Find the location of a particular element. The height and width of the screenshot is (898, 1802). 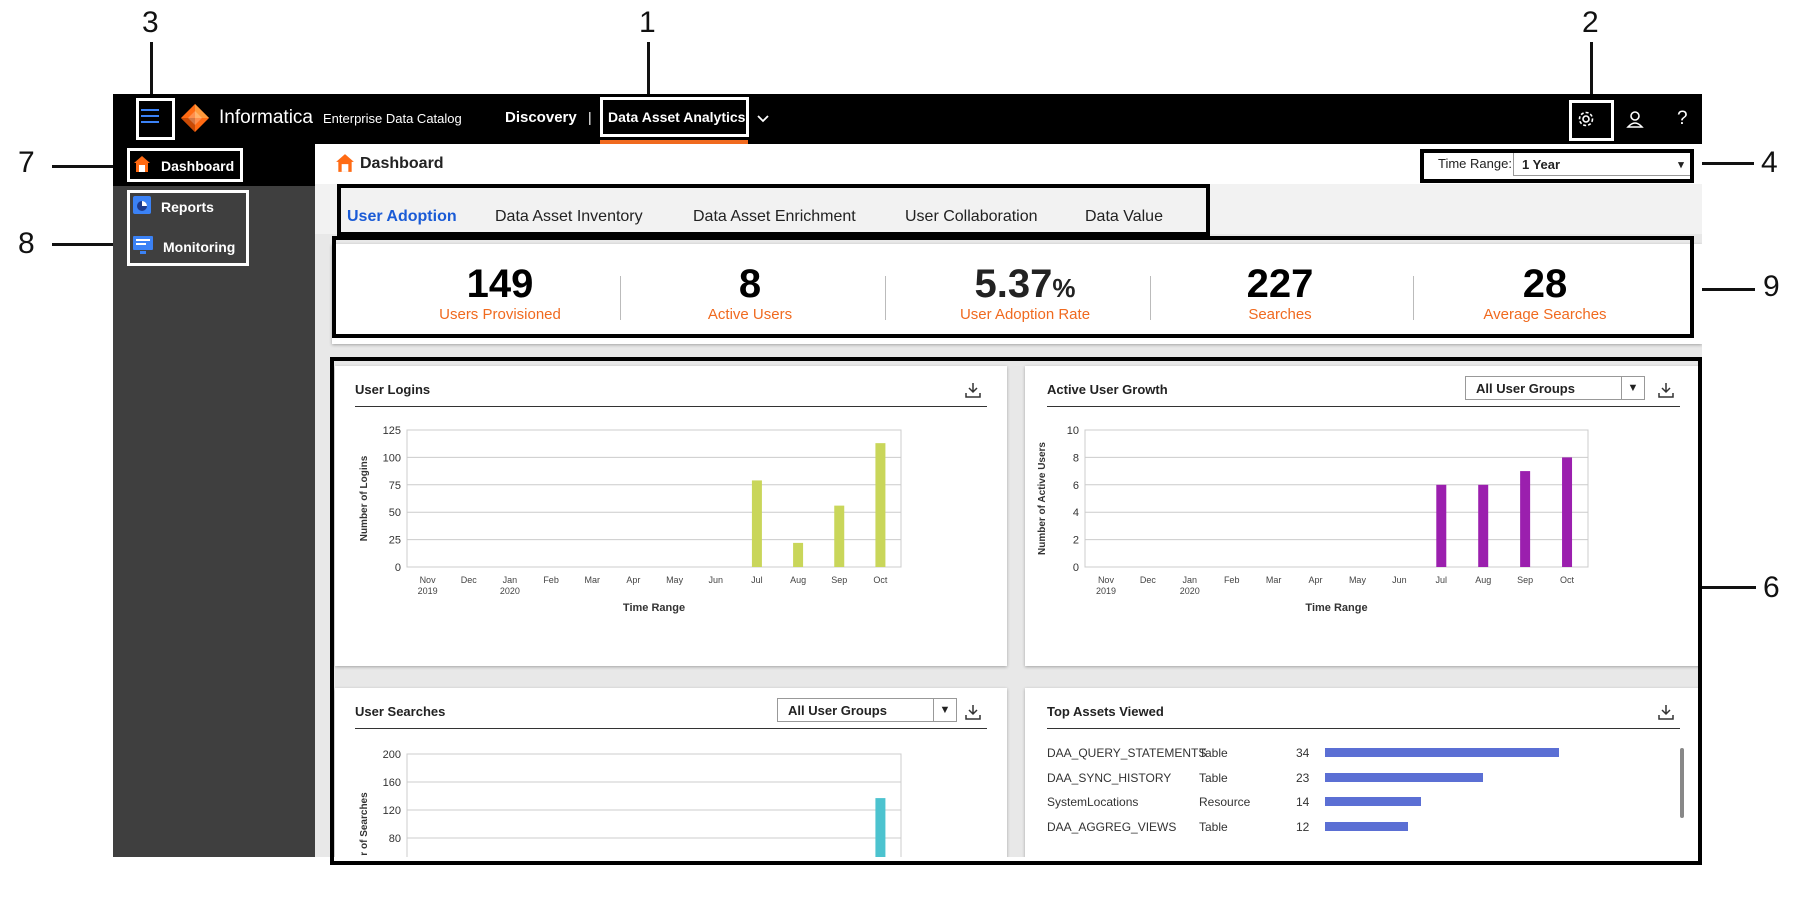

asset-count: 12 is located at coordinates (1303, 826).